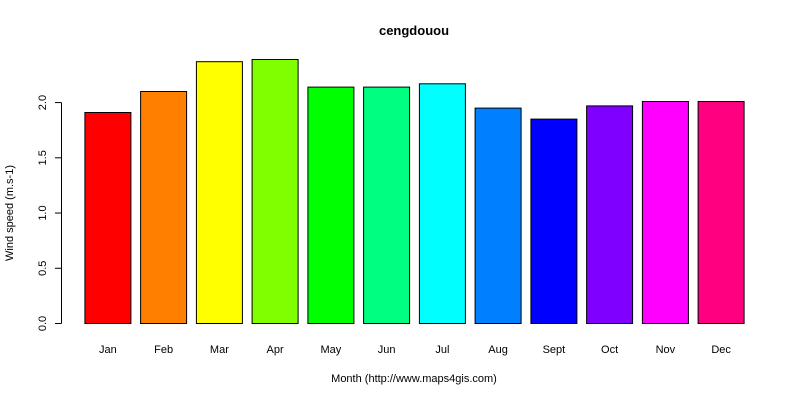 This screenshot has height=400, width=800. What do you see at coordinates (43, 268) in the screenshot?
I see `y-tick-label: 0.5` at bounding box center [43, 268].